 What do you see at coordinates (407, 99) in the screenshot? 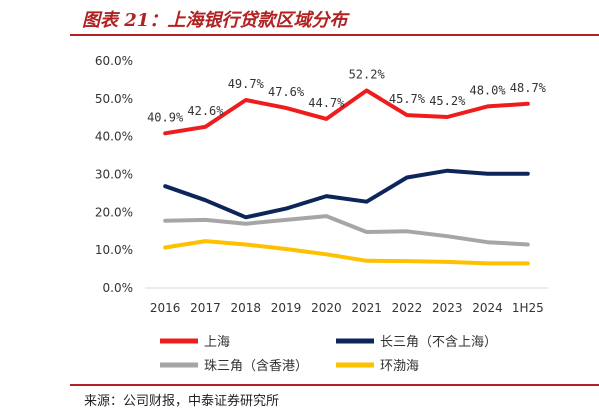
I see `data-label: 45.7%` at bounding box center [407, 99].